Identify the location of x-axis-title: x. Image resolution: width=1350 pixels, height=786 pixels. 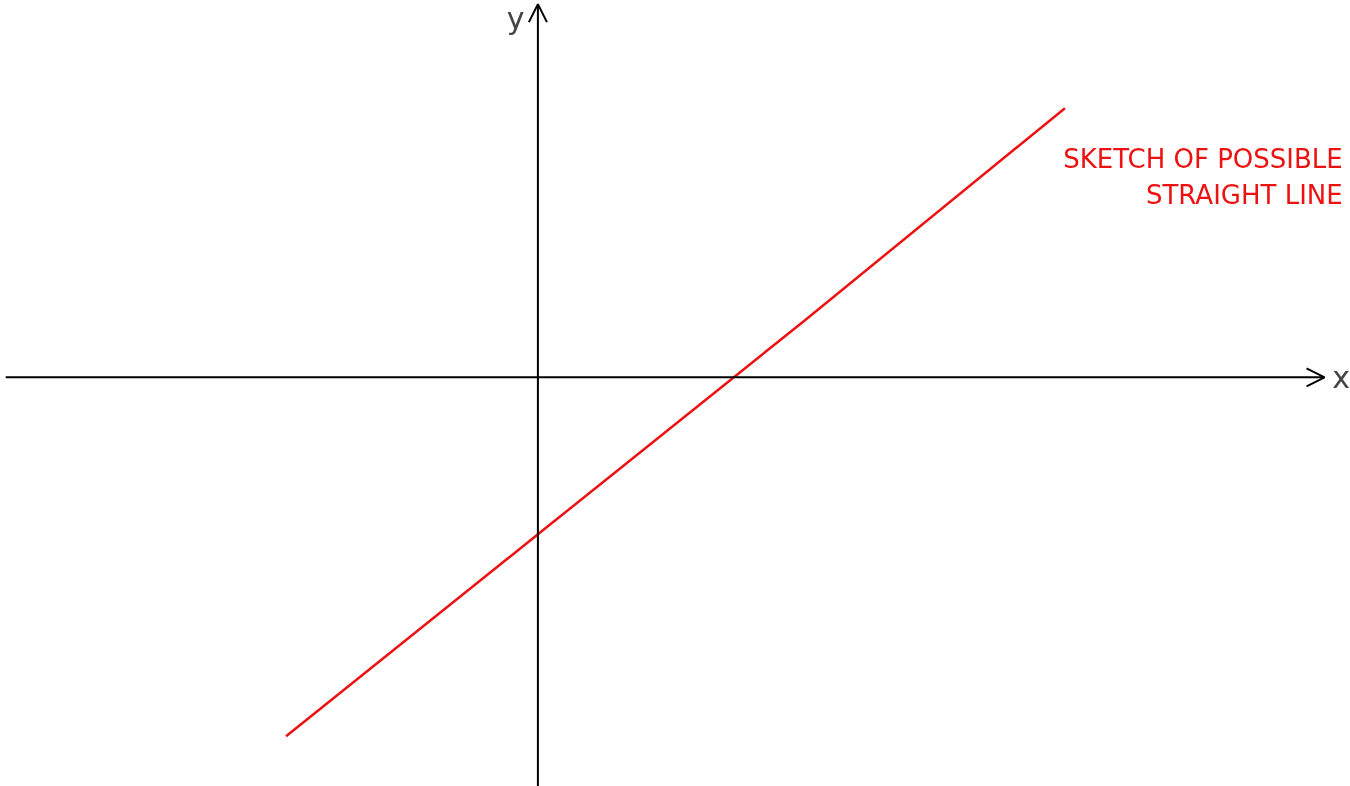
(1341, 377).